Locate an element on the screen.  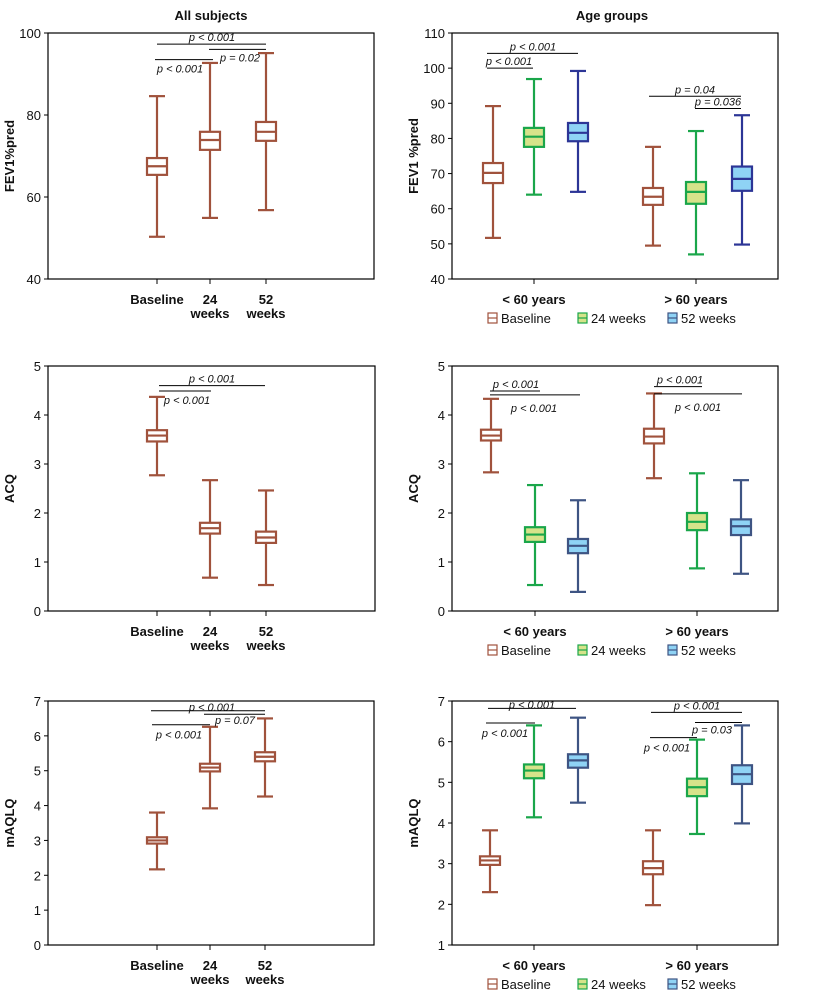
y-axis-label: ACQ is located at coordinates (9, 488).